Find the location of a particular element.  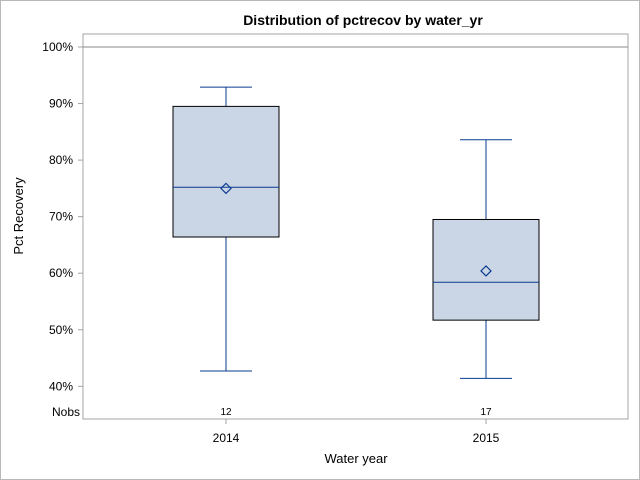

y-tick-label: 60% is located at coordinates (61, 273).